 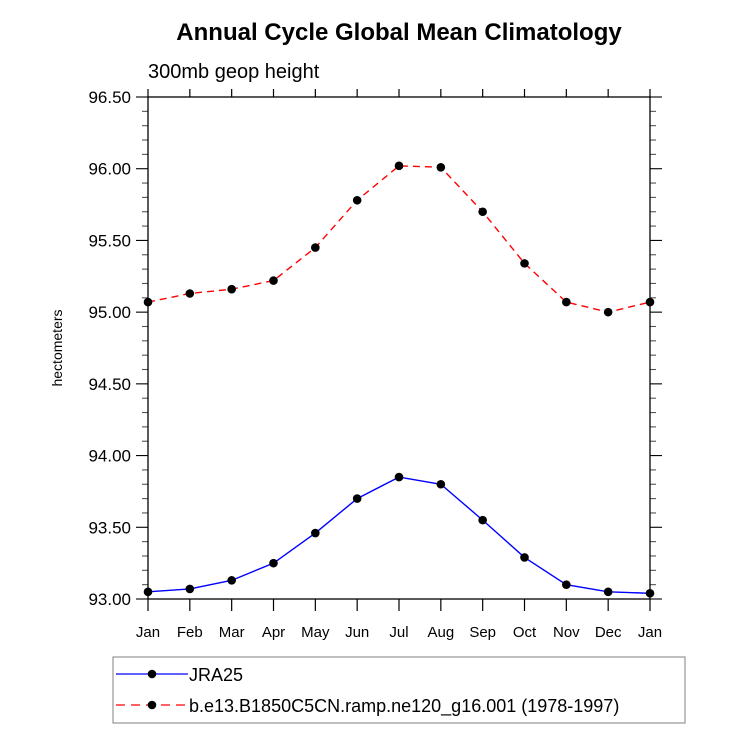 What do you see at coordinates (482, 632) in the screenshot?
I see `x-tick-label: Sep` at bounding box center [482, 632].